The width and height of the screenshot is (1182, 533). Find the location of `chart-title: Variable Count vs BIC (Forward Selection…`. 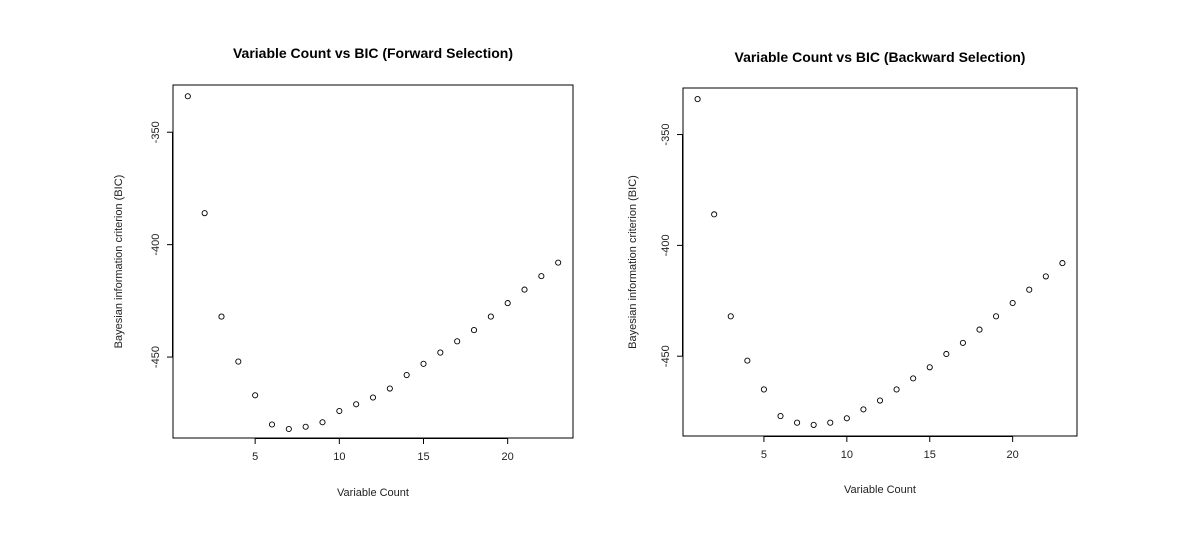

chart-title: Variable Count vs BIC (Forward Selection… is located at coordinates (373, 53).